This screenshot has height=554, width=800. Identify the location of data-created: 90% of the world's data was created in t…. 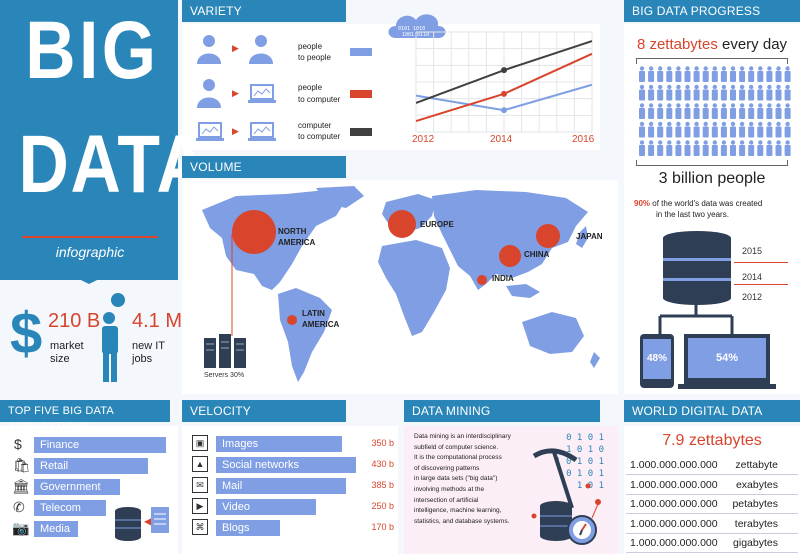
(716, 209).